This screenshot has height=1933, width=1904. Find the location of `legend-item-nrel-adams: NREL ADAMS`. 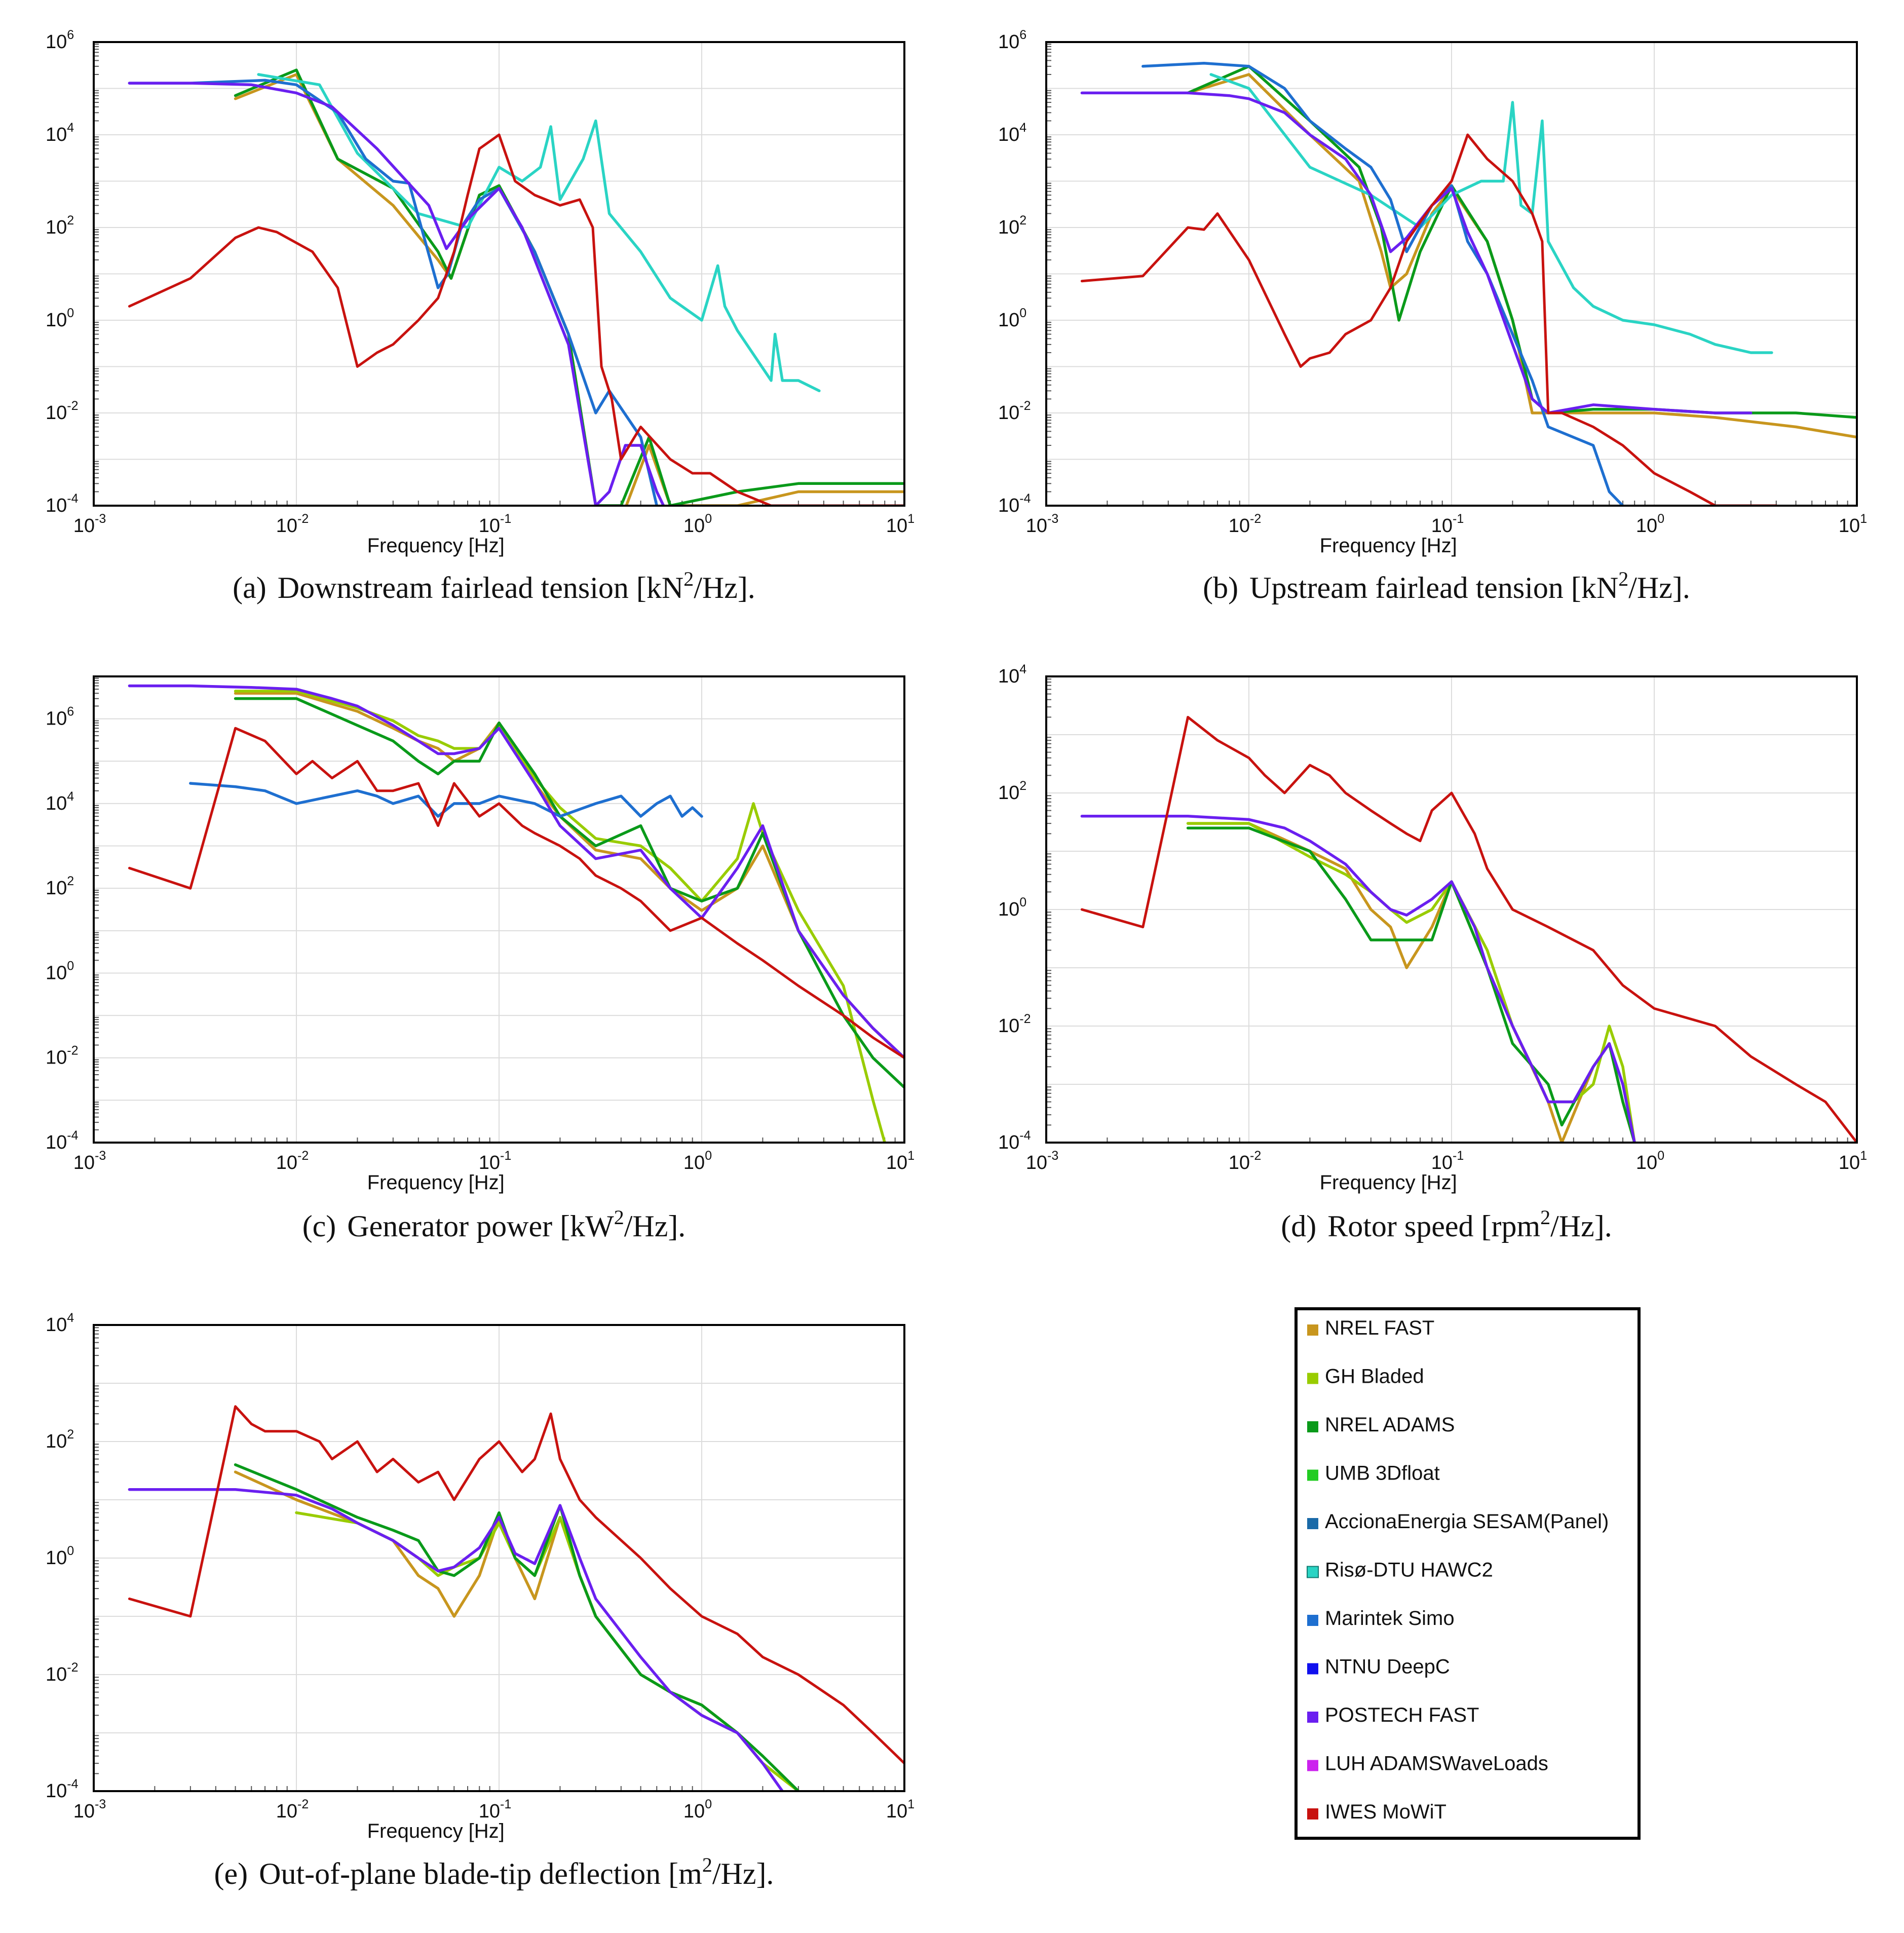

legend-item-nrel-adams: NREL ADAMS is located at coordinates (1381, 1425).